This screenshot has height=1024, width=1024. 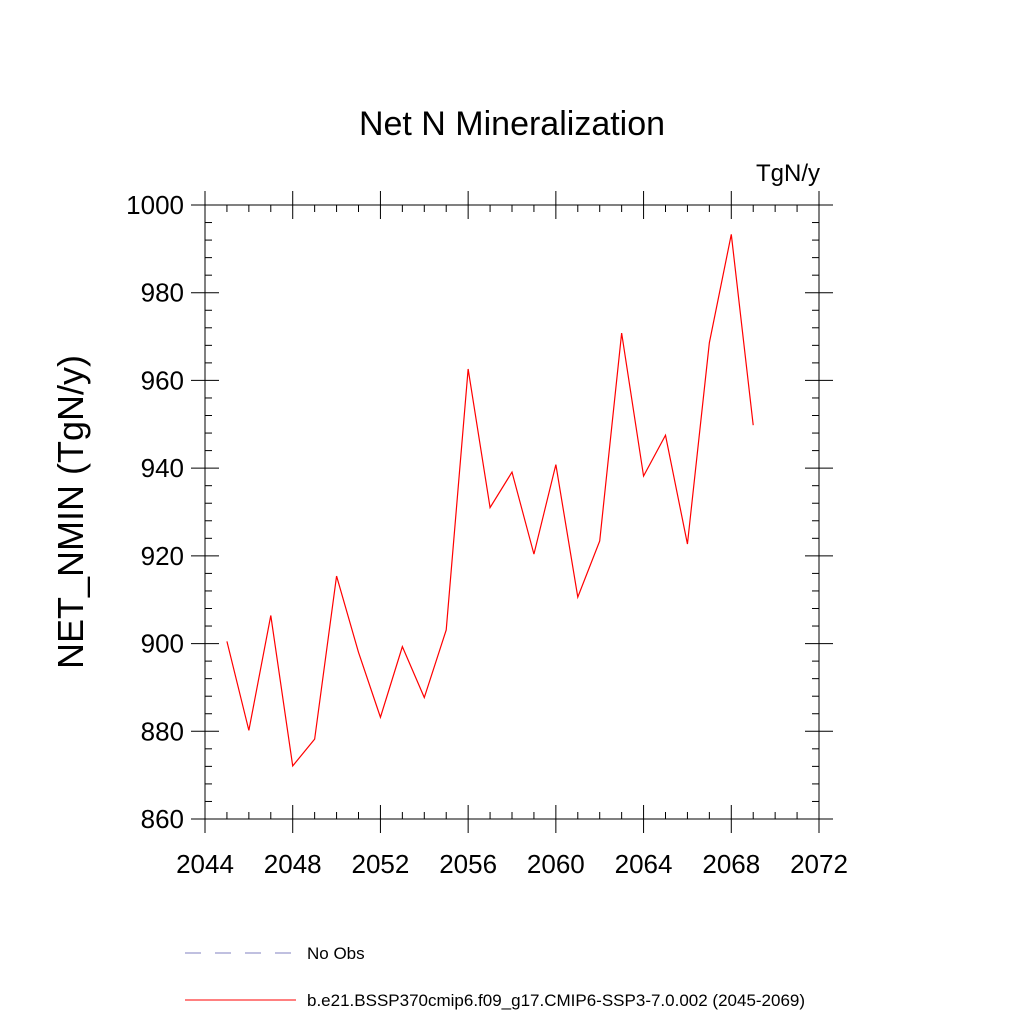 I want to click on y-tick-label: 860, so click(x=162, y=819).